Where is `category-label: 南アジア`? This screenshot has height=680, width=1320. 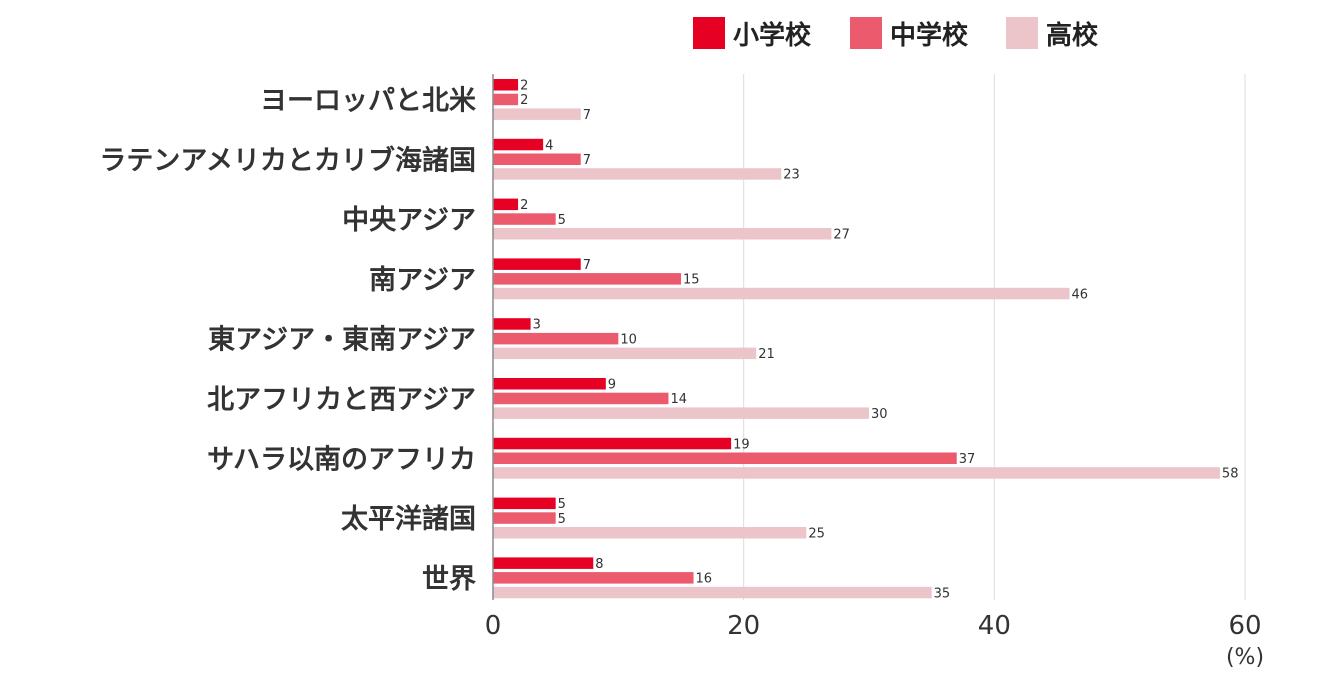 category-label: 南アジア is located at coordinates (422, 280).